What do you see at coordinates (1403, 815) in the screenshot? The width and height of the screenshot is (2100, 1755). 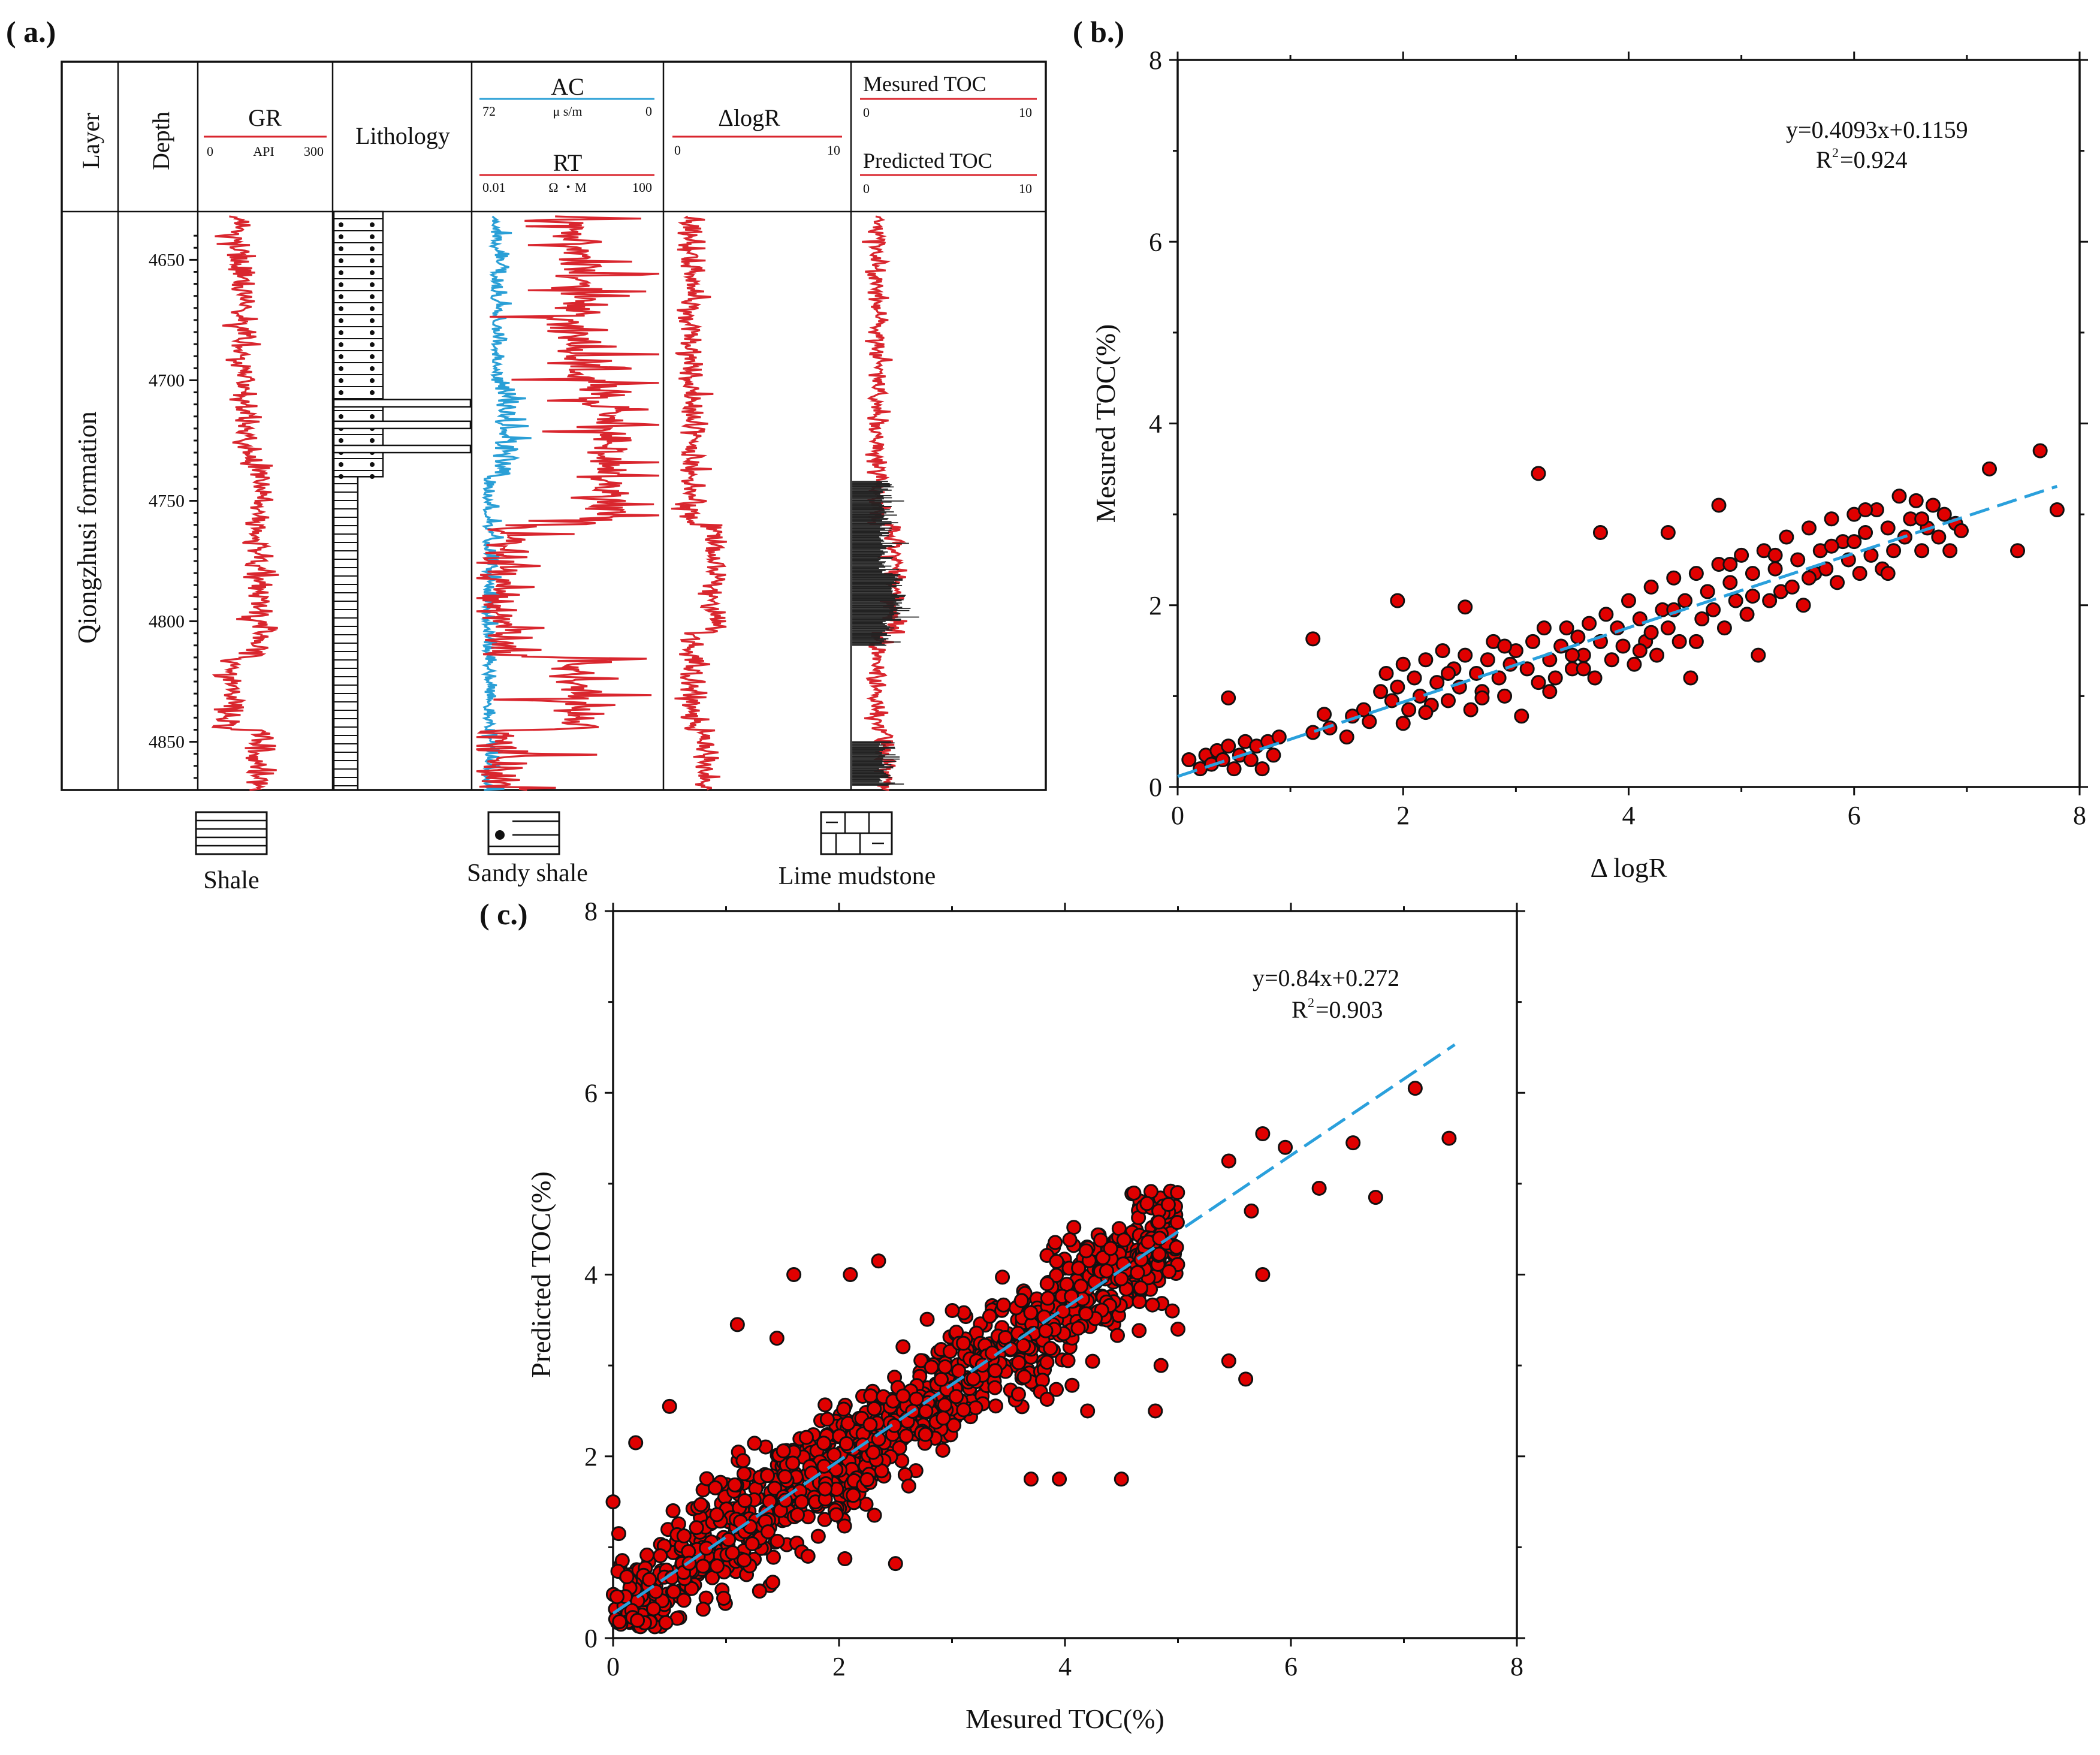 I see `chart-b-x-tick-label: 2` at bounding box center [1403, 815].